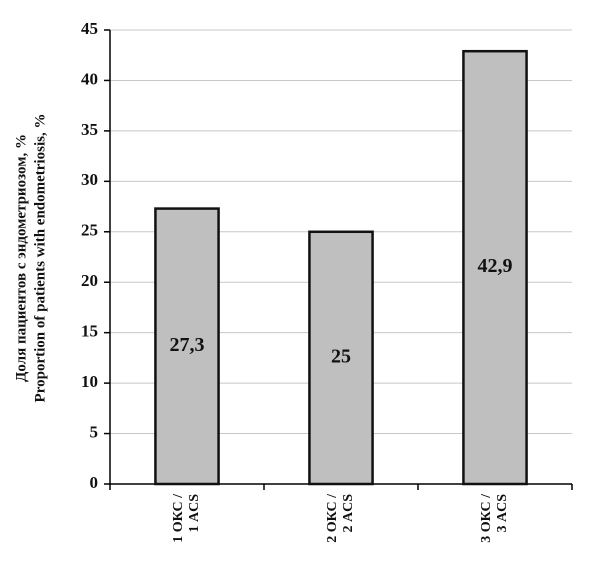 The image size is (600, 575). What do you see at coordinates (89, 179) in the screenshot?
I see `y-tick-label: 30` at bounding box center [89, 179].